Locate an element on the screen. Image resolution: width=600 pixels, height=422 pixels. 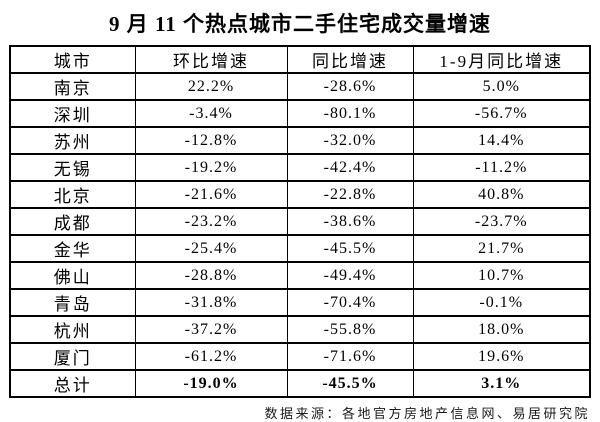
value-cell: -61.2% is located at coordinates (211, 356).